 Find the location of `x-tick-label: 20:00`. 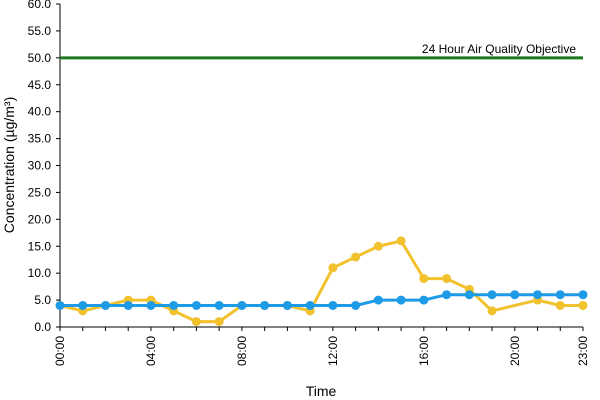

x-tick-label: 20:00 is located at coordinates (515, 351).